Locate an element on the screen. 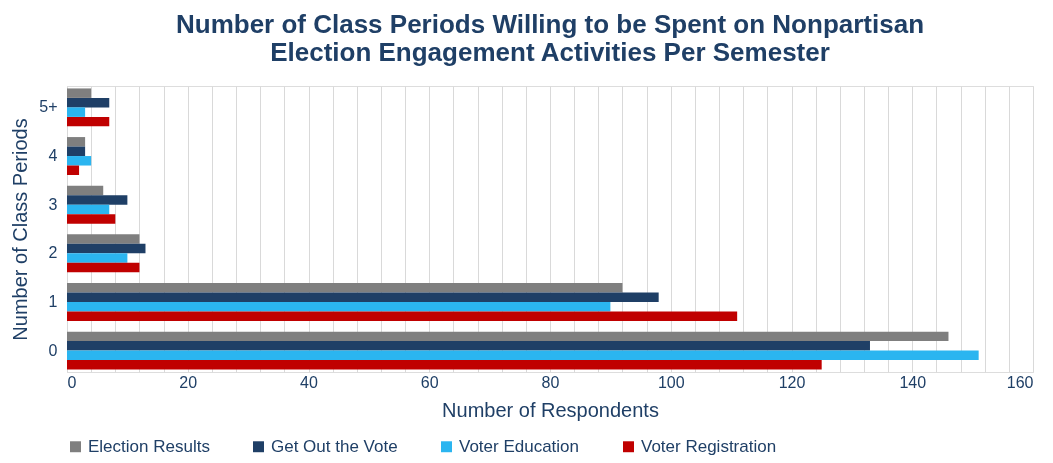 The width and height of the screenshot is (1053, 463). x-tick-label: 80 is located at coordinates (550, 382).